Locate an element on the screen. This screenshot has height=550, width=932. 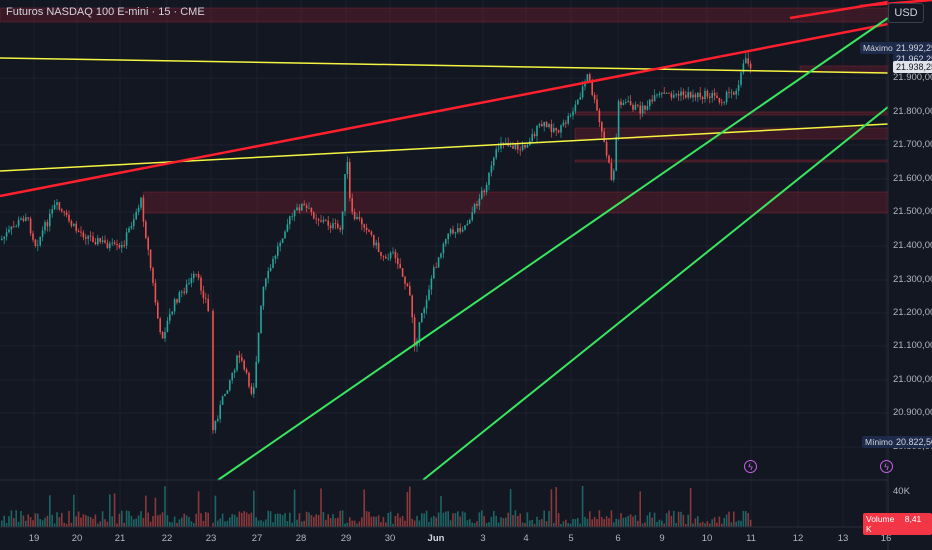
price-tick-label: 21.300,00 is located at coordinates (912, 279).